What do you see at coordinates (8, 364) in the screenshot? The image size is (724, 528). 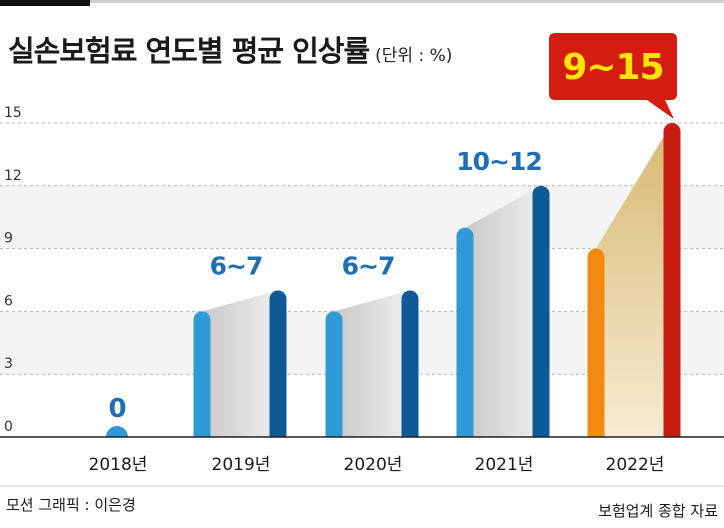 I see `y-tick-label: 3` at bounding box center [8, 364].